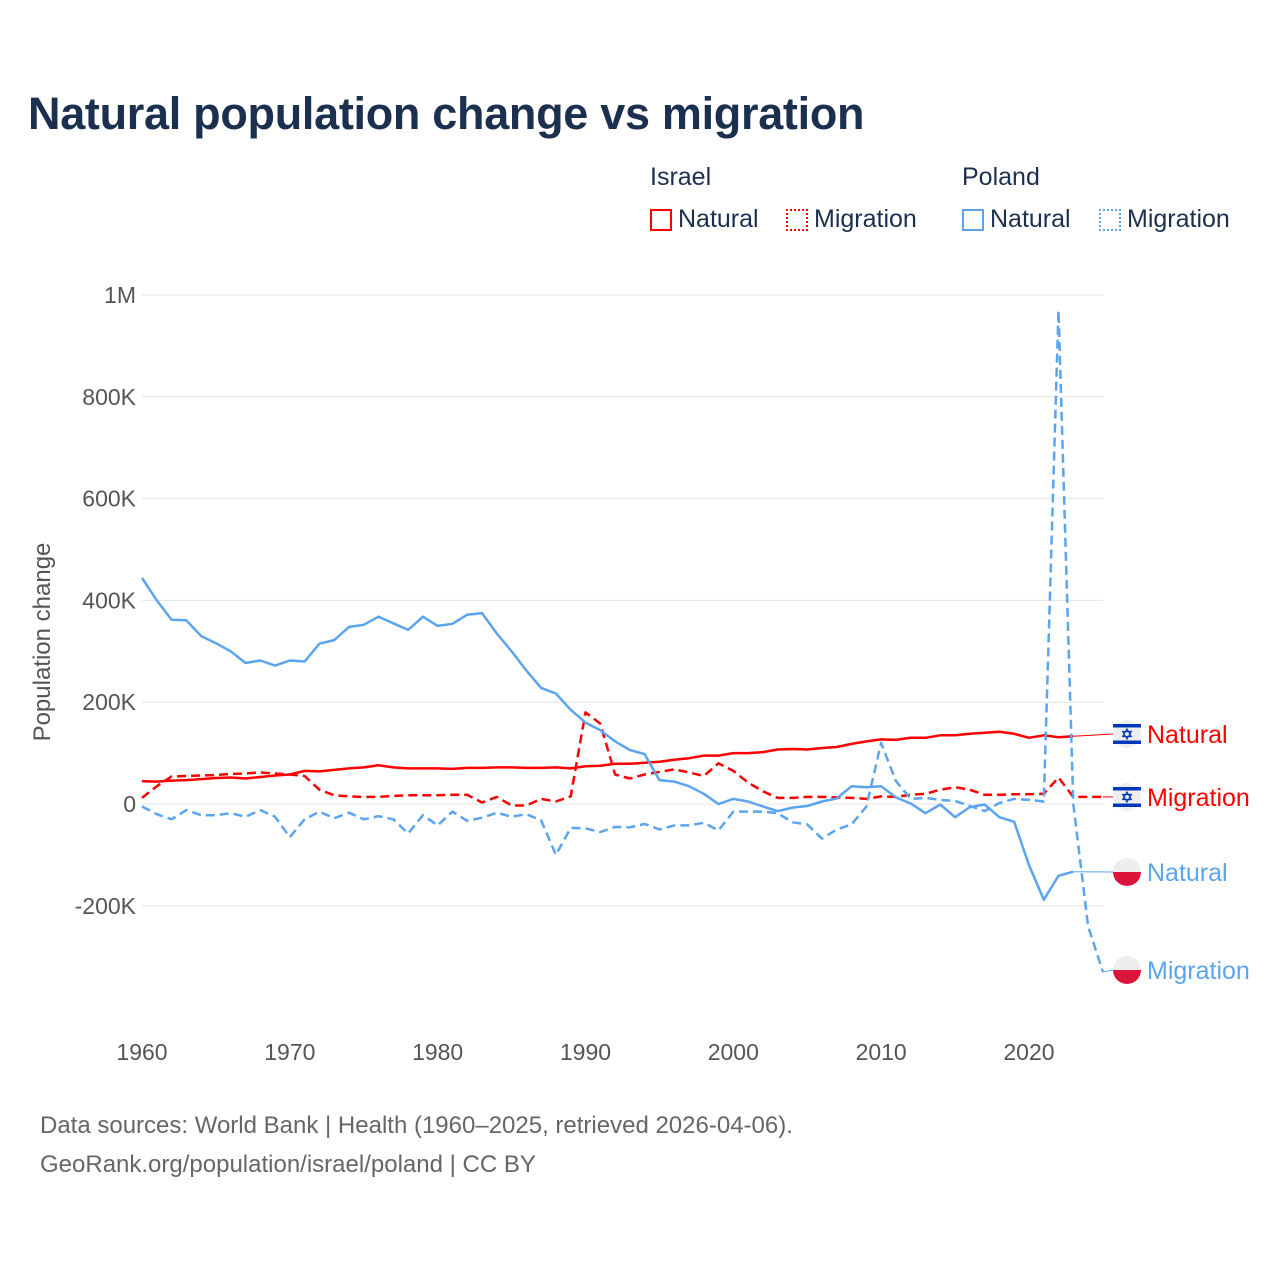 The width and height of the screenshot is (1280, 1280). Describe the element at coordinates (109, 600) in the screenshot. I see `y-tick-label: 400K` at that location.